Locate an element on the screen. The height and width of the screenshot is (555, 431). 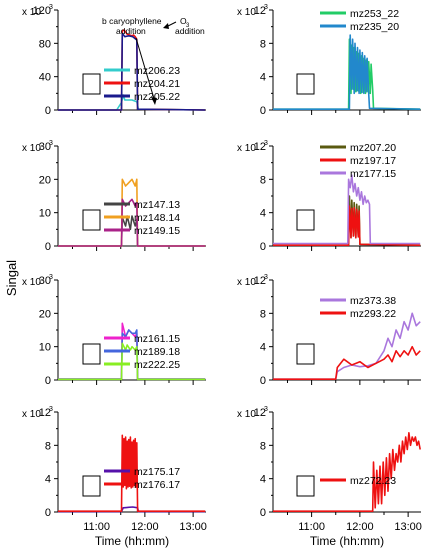
y-axis-title: Singal is located at coordinates (11, 278).